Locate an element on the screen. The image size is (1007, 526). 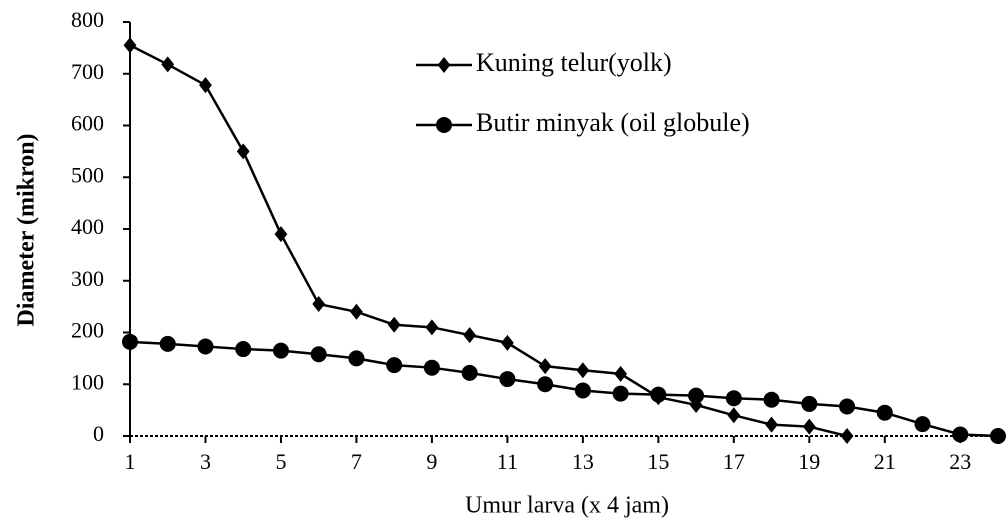
y-tick-label: 100 is located at coordinates (87, 381).